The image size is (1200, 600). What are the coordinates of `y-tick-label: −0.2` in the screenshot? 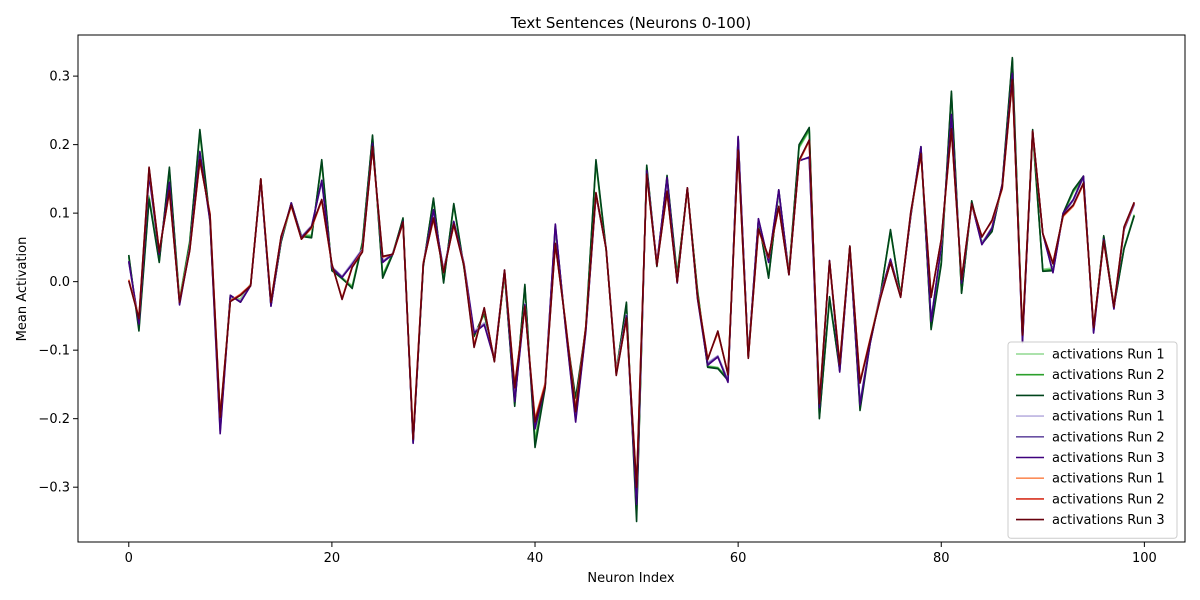 It's located at (54, 419).